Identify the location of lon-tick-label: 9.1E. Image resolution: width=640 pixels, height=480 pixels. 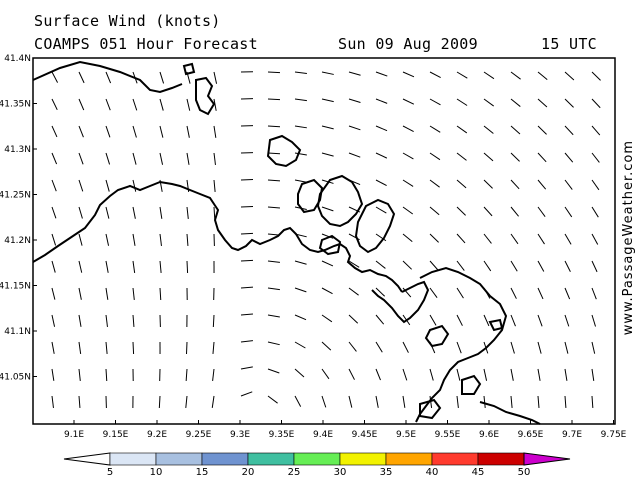
(74, 435).